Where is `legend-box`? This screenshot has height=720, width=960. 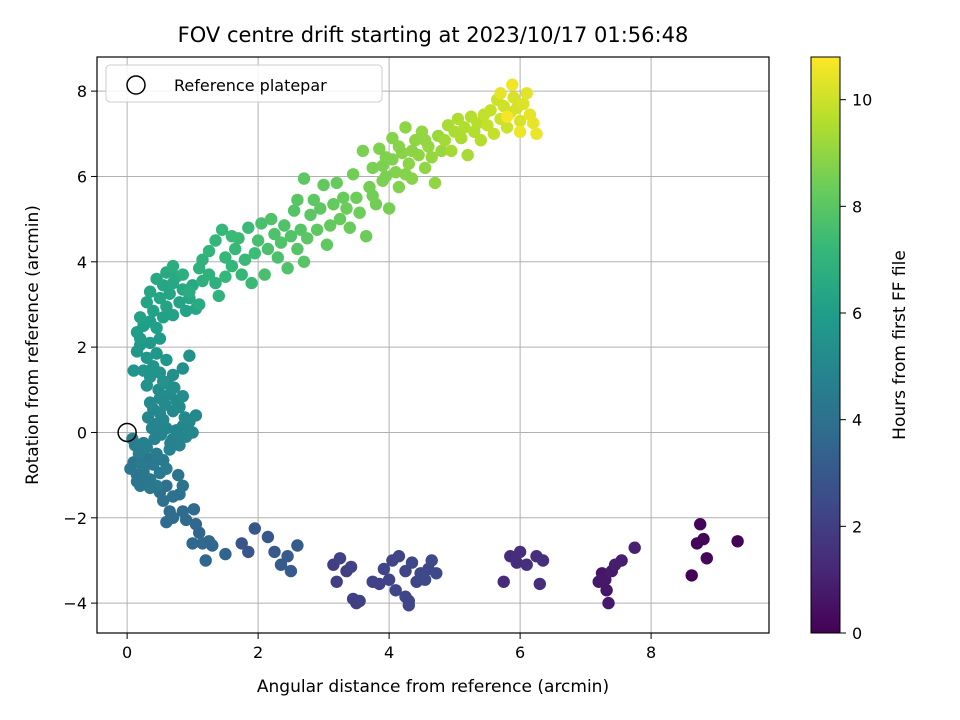
legend-box is located at coordinates (244, 83).